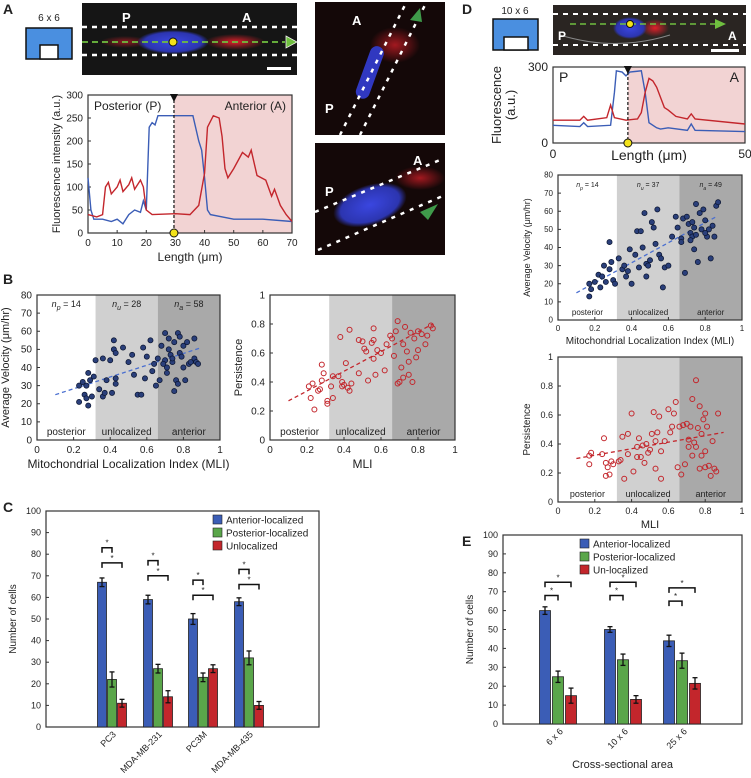  I want to click on x-tick-label: 70, so click(292, 243).